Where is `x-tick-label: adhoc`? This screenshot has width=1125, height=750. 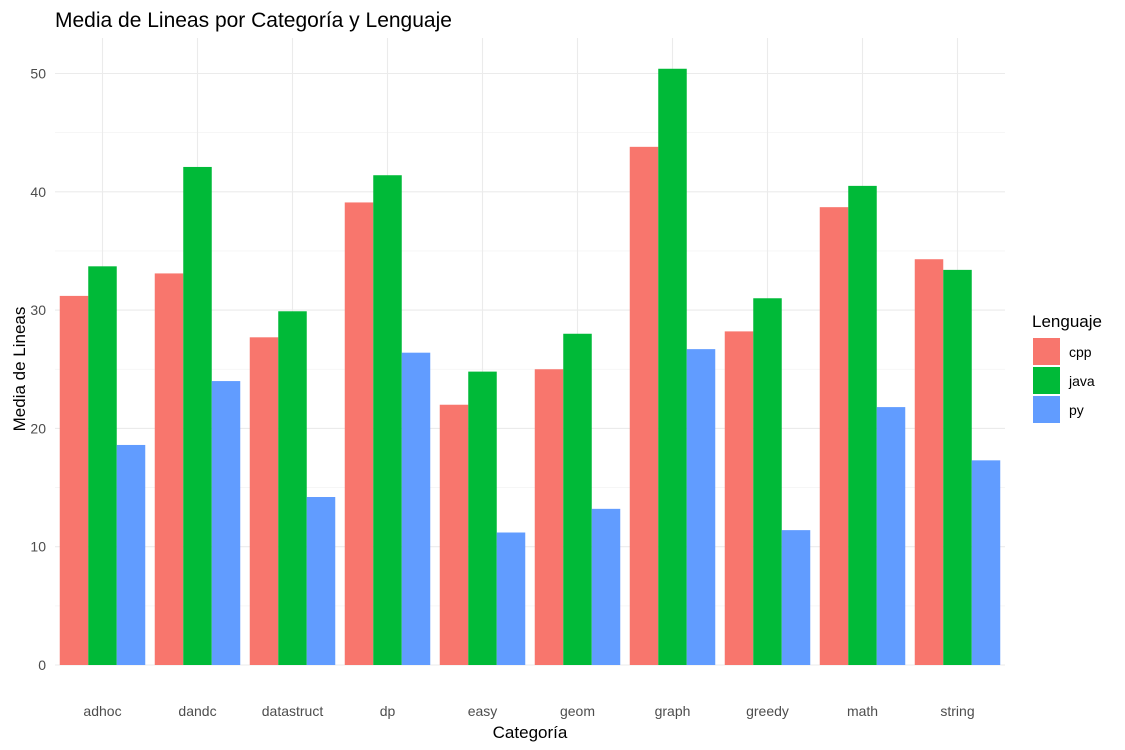
x-tick-label: adhoc is located at coordinates (102, 711).